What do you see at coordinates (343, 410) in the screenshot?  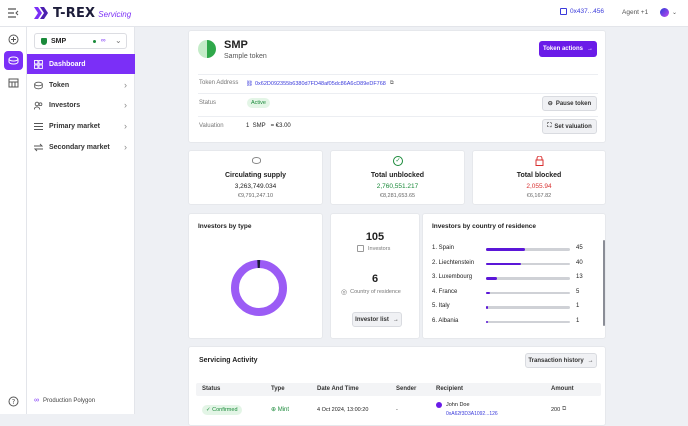 I see `datetime-cell: 4 Oct 2024, 13:00:20` at bounding box center [343, 410].